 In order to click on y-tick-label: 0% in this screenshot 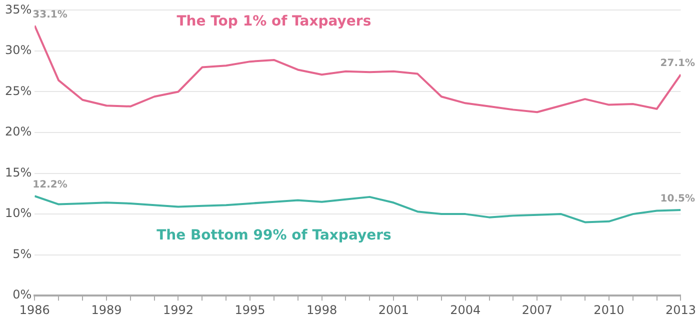, I will do `click(22, 295)`.